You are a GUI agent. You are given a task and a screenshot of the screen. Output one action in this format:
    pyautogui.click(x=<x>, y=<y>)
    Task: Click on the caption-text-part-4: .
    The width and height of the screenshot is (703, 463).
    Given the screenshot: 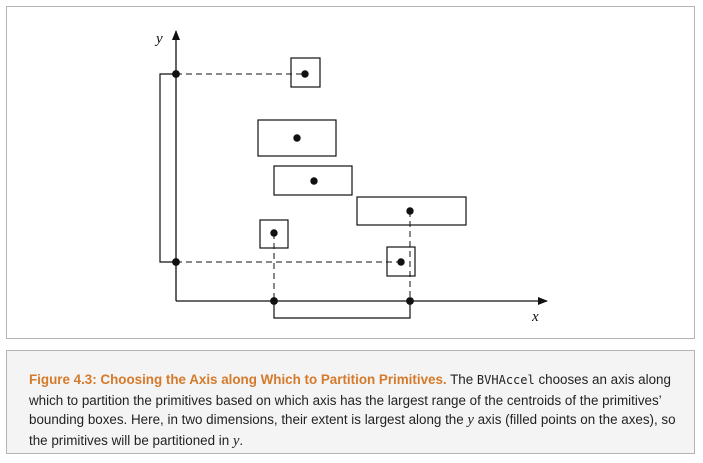 What is the action you would take?
    pyautogui.click(x=241, y=440)
    